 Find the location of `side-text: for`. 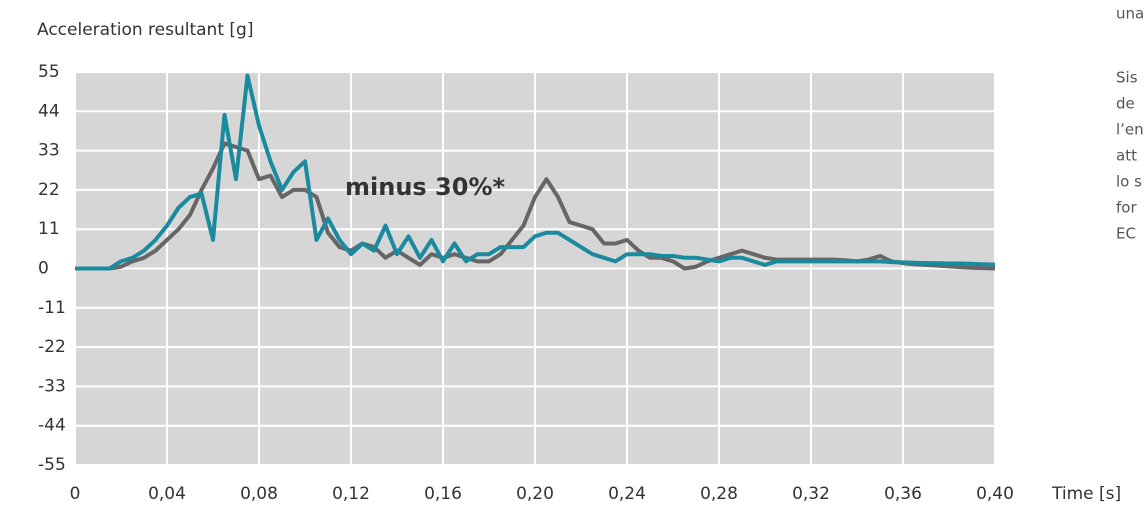

side-text: for is located at coordinates (1126, 208).